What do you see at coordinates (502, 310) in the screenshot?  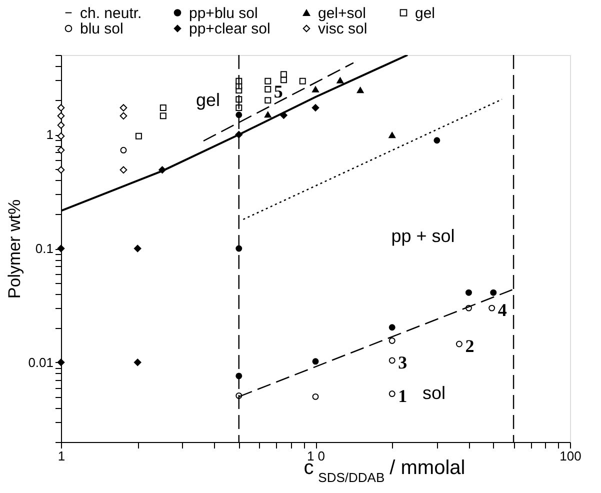 I see `annotation: 4` at bounding box center [502, 310].